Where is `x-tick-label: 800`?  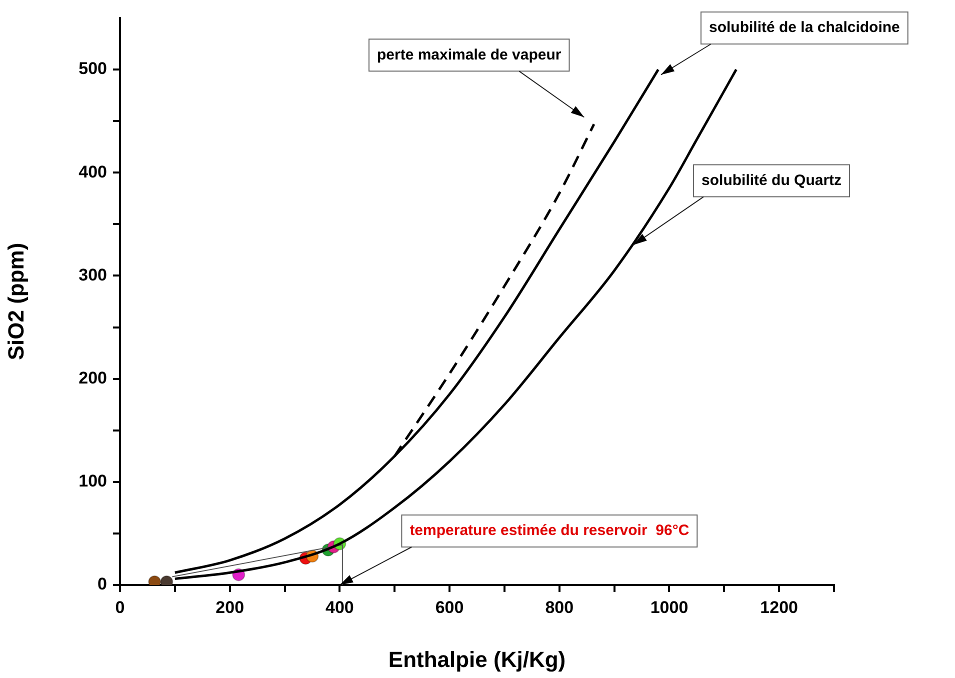 x-tick-label: 800 is located at coordinates (559, 607).